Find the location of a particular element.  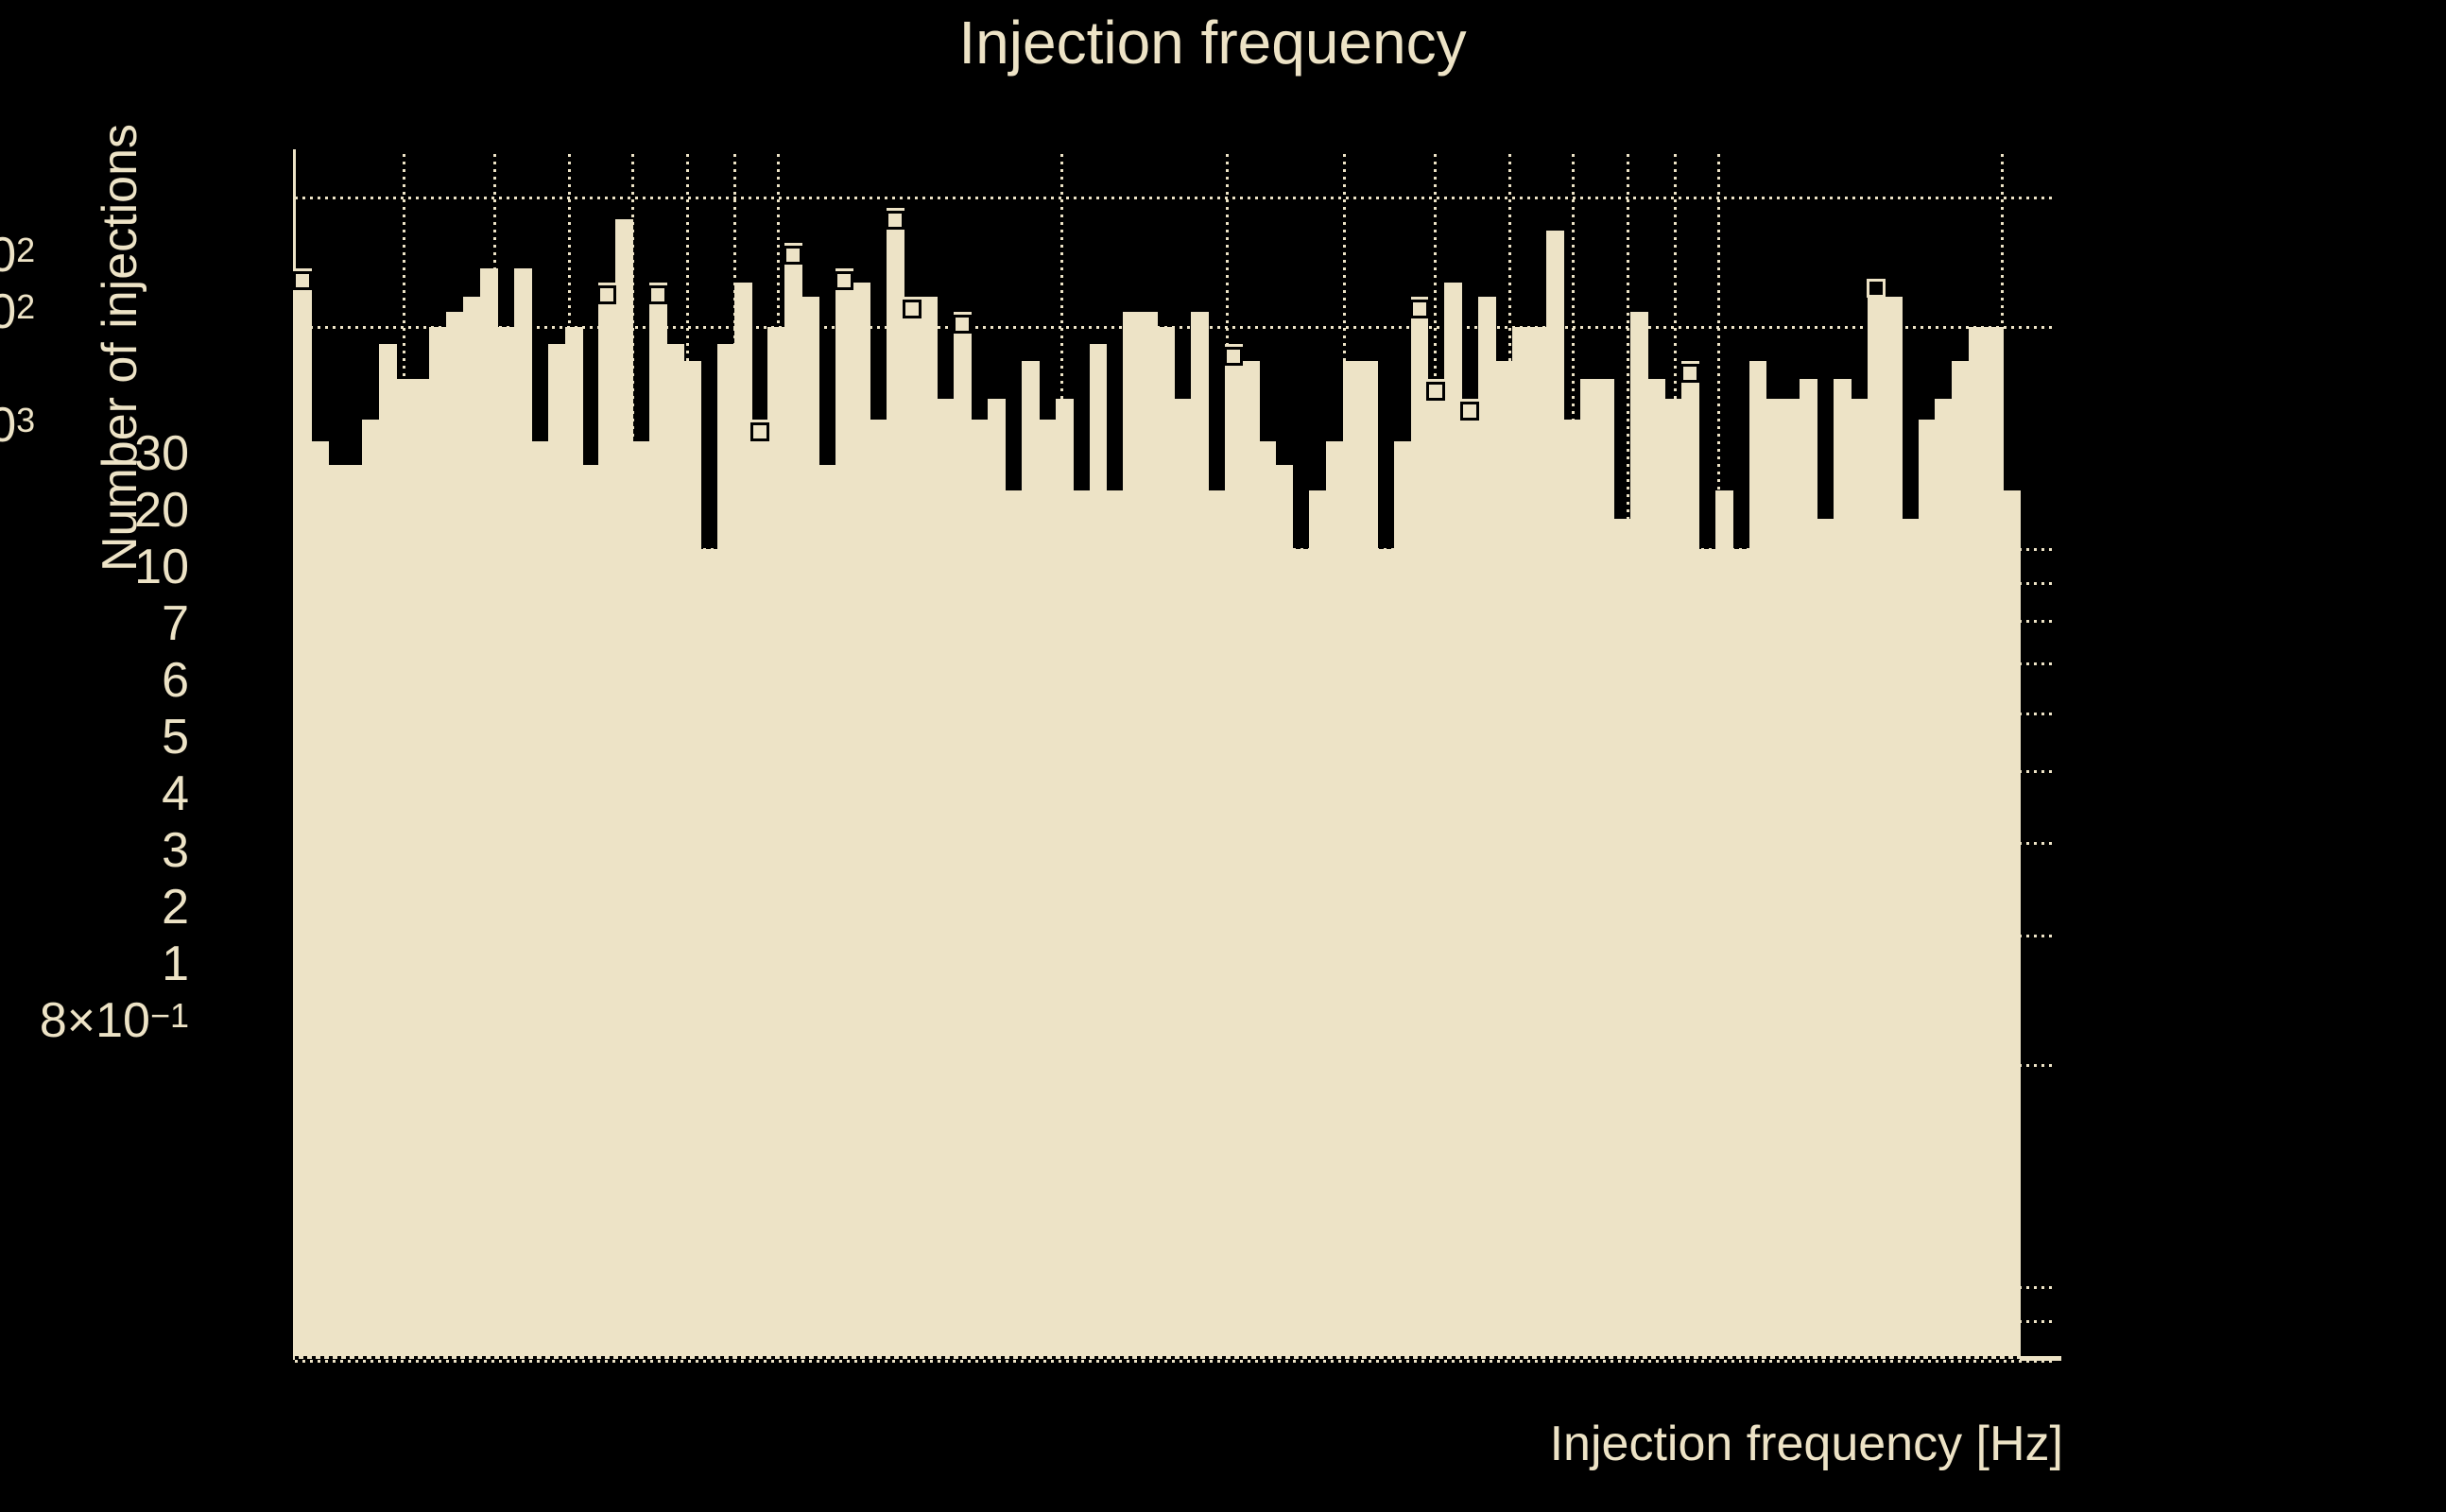

y-tick-label: 5 is located at coordinates (175, 737).